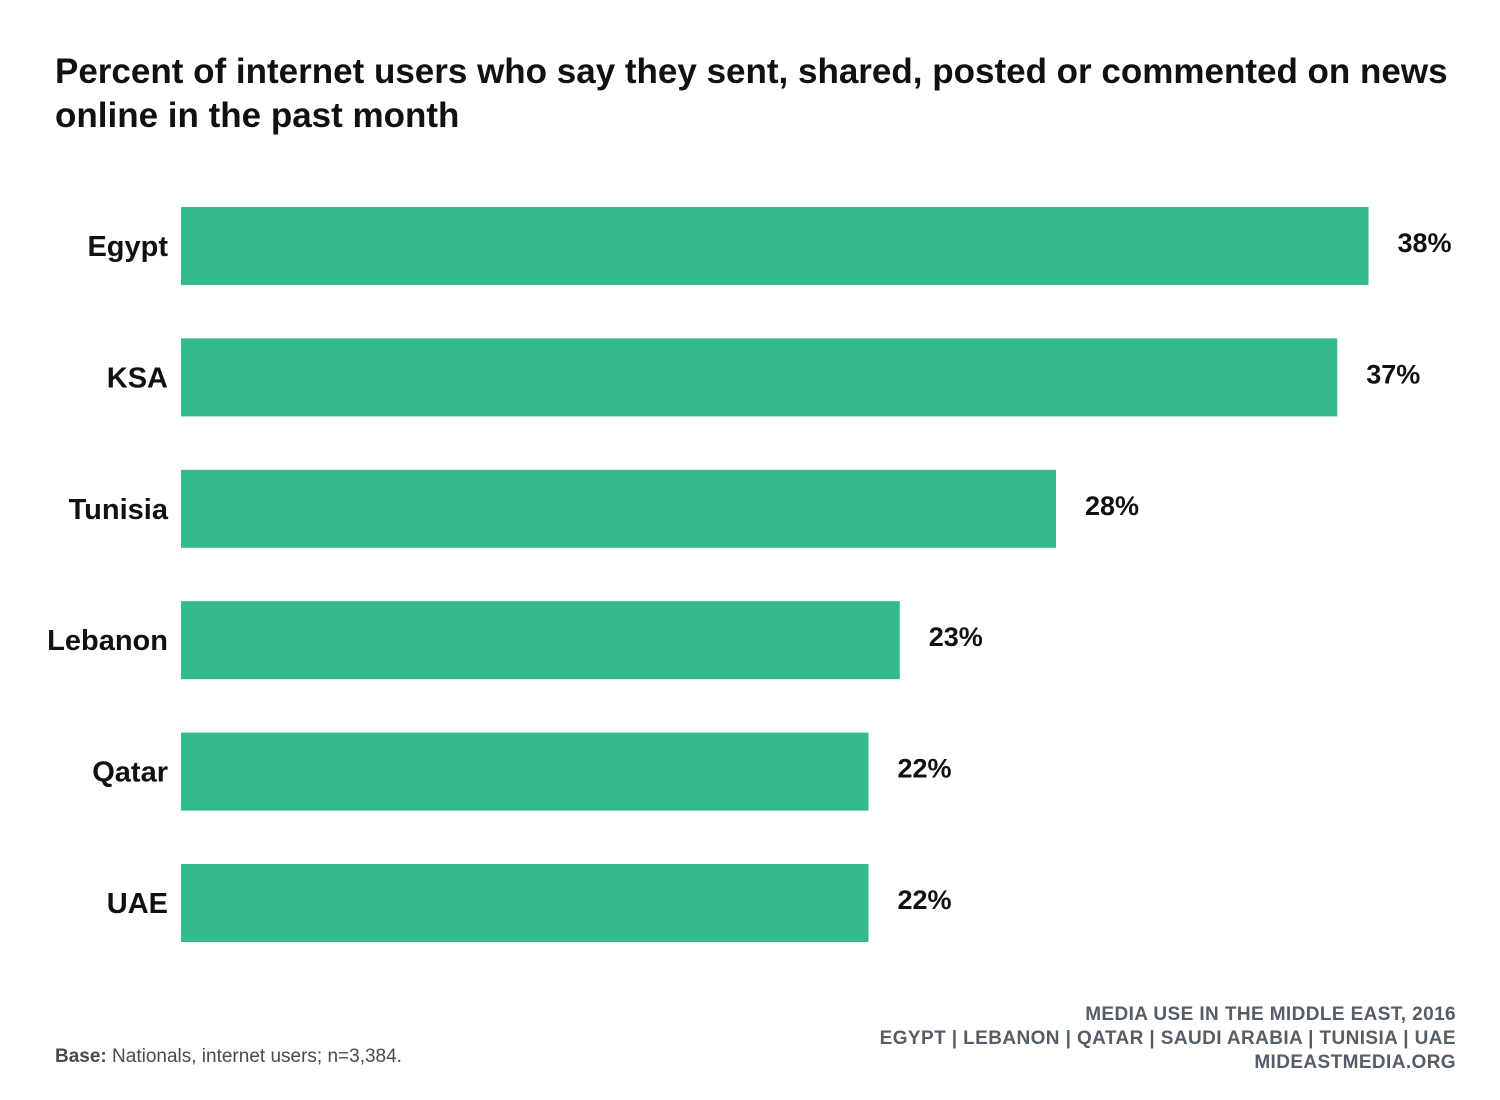  Describe the element at coordinates (137, 378) in the screenshot. I see `category-label-ksa: KSA` at that location.